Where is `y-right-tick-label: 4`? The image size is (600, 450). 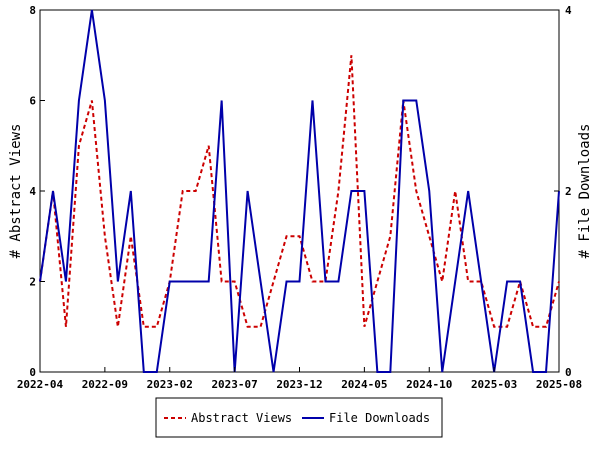 y-right-tick-label: 4 is located at coordinates (568, 10).